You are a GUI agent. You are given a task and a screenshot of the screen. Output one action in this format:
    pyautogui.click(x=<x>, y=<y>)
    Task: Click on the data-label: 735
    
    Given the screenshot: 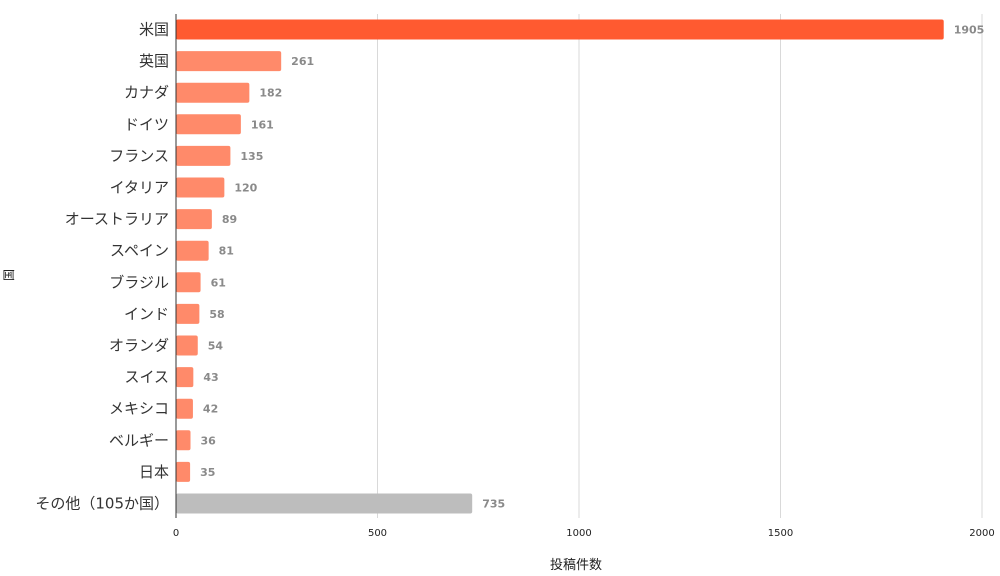 What is the action you would take?
    pyautogui.click(x=493, y=504)
    